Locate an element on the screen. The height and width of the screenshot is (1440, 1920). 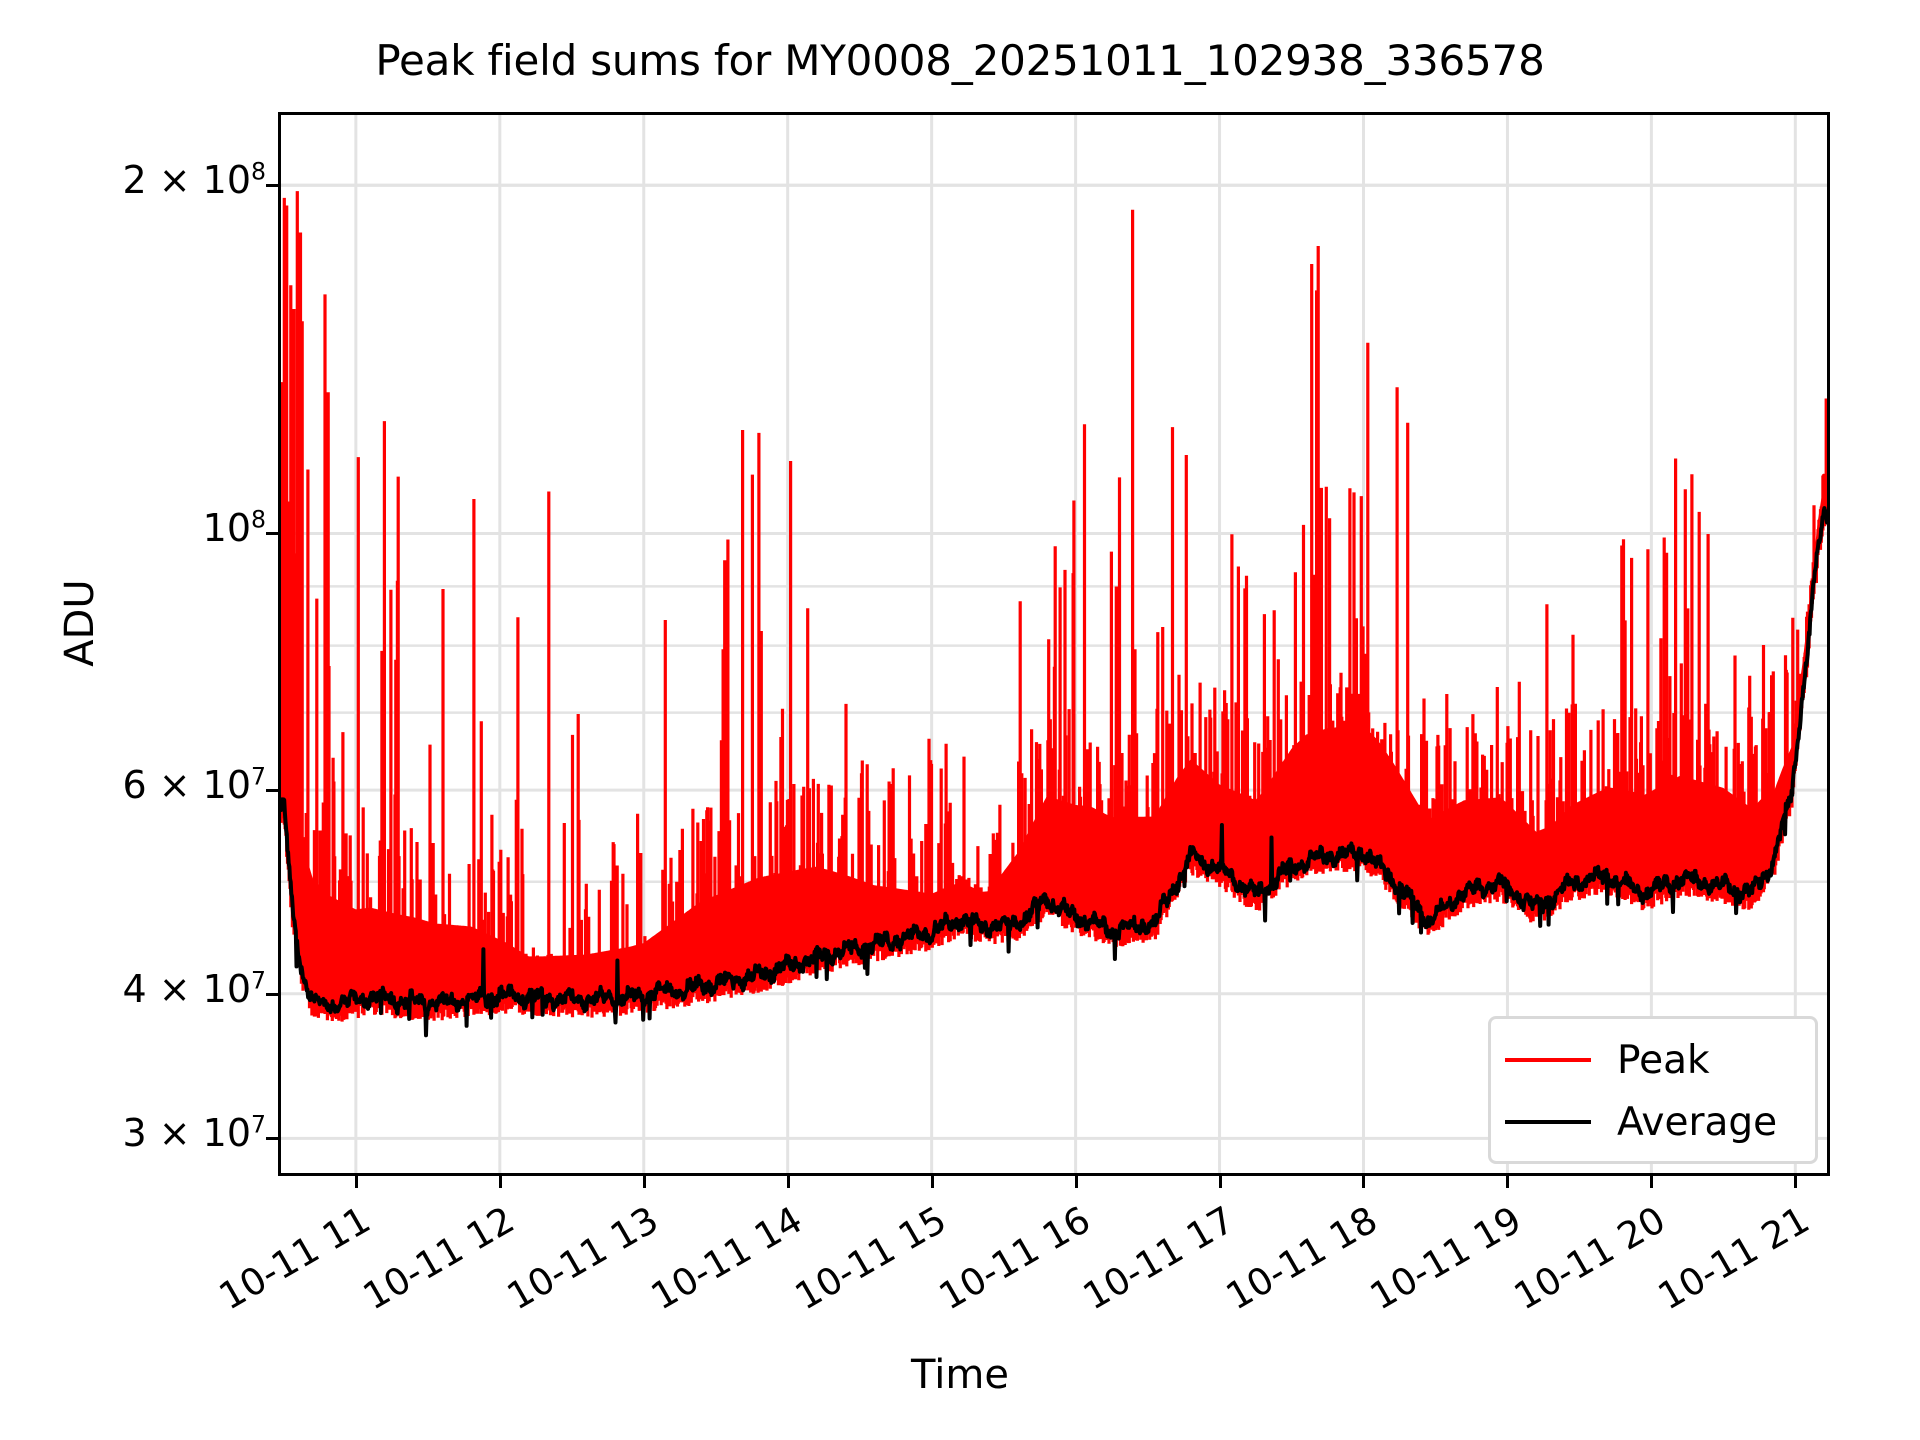
y-axis-label: ADU is located at coordinates (80, 623).